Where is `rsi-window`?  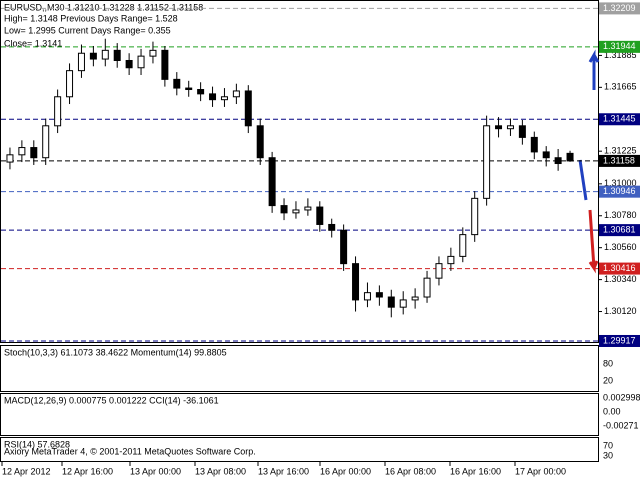
rsi-window is located at coordinates (299, 449).